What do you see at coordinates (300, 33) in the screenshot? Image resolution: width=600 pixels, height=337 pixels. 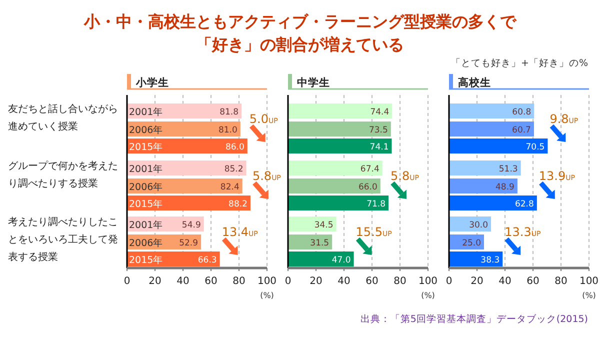 I see `text: 小・中・高校生ともアクティブ・ラーニング型授業の多くで「好き」の割合が増えている` at bounding box center [300, 33].